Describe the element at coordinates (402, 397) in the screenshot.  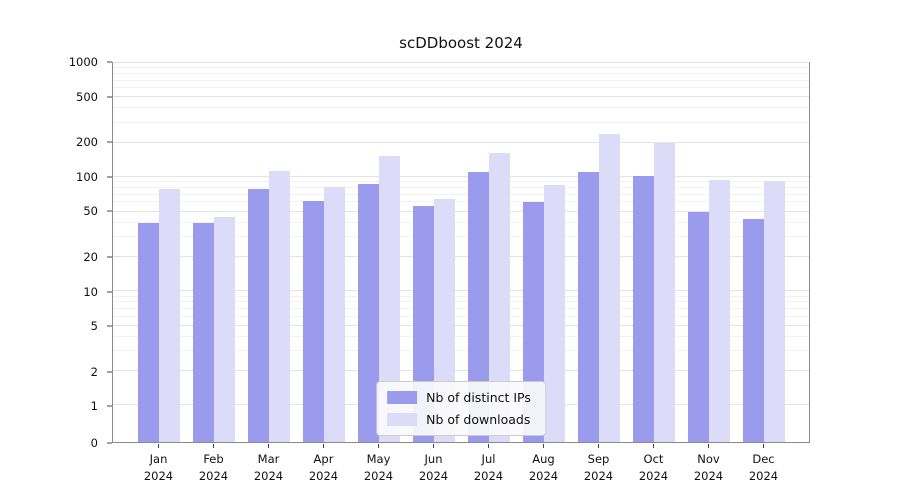
I see `legend-swatch-distinct-ips` at that location.